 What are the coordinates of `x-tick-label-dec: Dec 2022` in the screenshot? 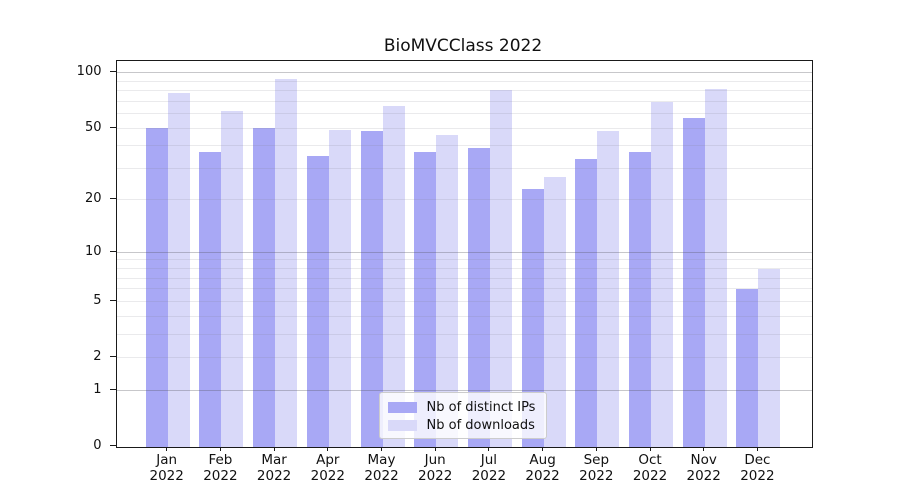 It's located at (757, 468).